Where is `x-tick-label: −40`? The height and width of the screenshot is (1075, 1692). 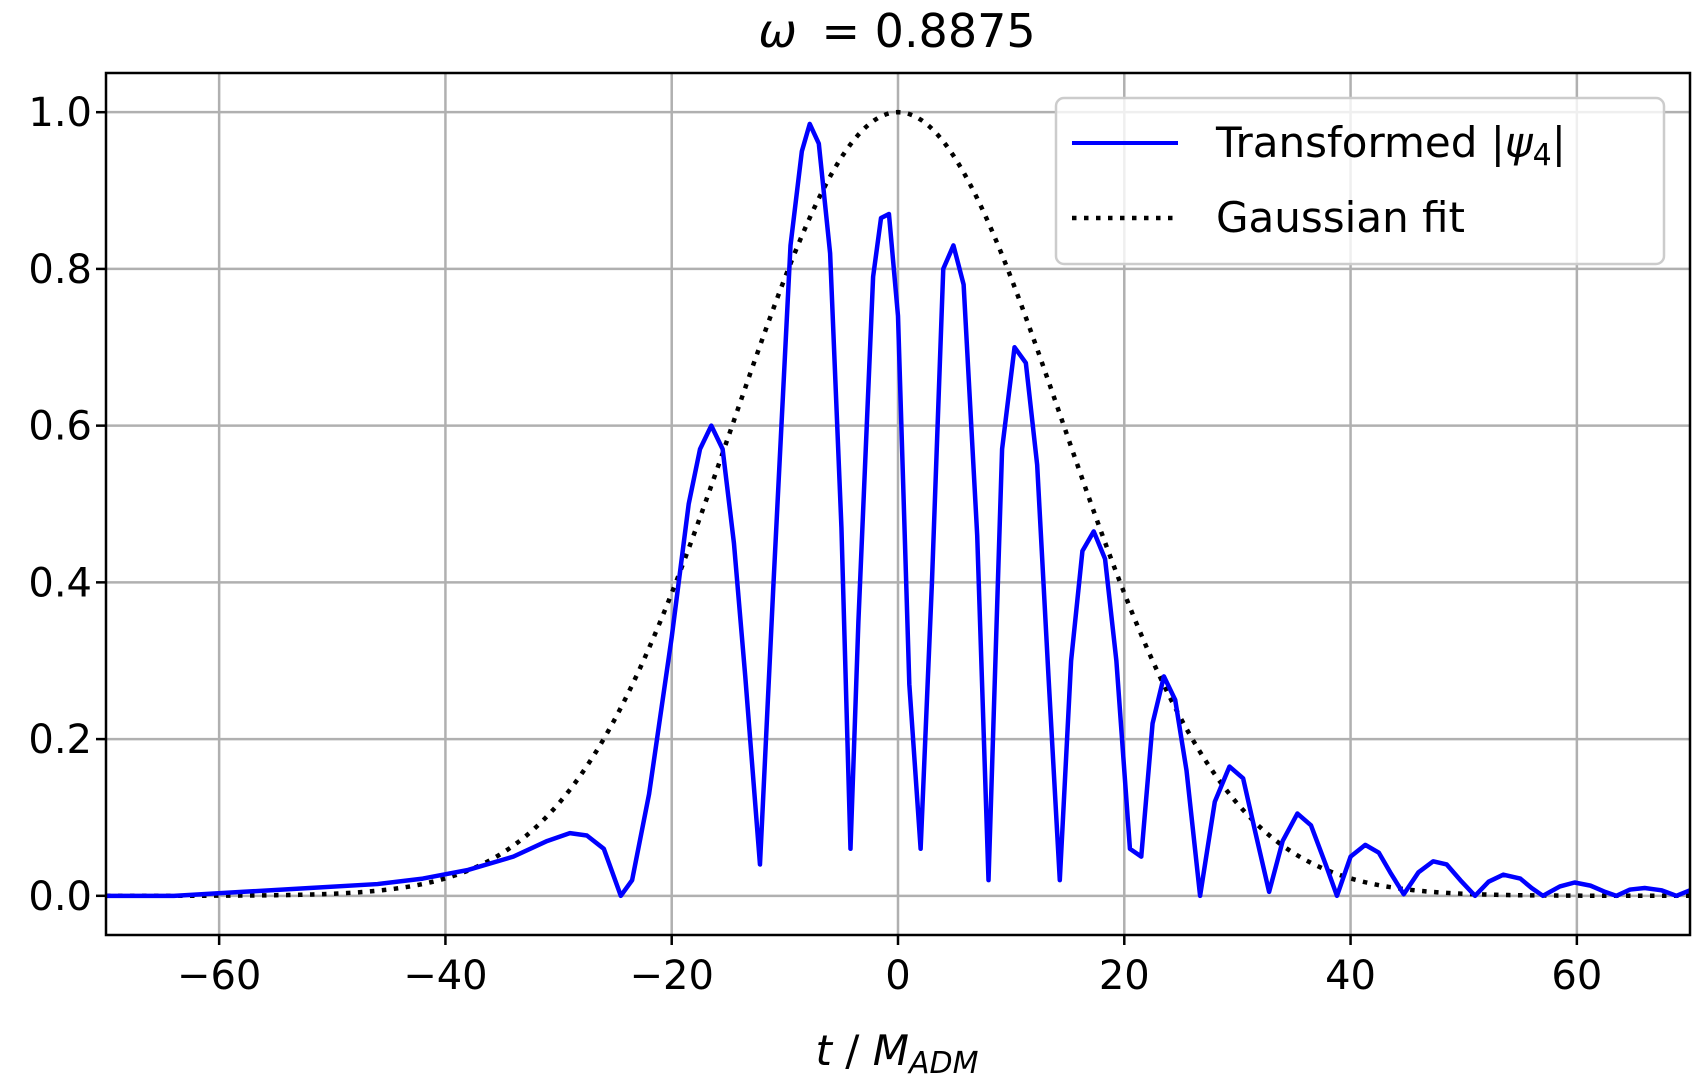 x-tick-label: −40 is located at coordinates (445, 976).